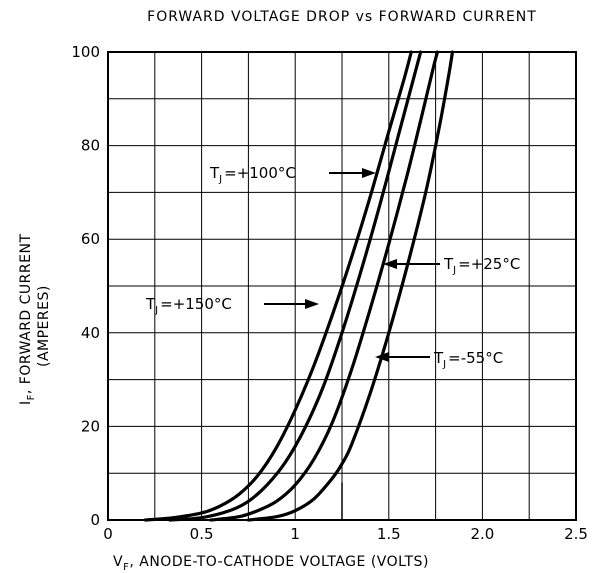 Image resolution: width=593 pixels, height=573 pixels. Describe the element at coordinates (295, 534) in the screenshot. I see `x-tick-label: 1` at that location.